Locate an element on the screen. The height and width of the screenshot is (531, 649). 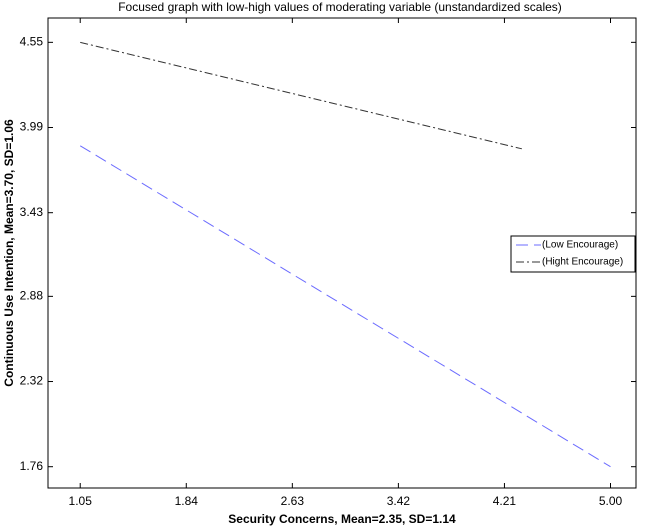
y-tick-label: 2.32 is located at coordinates (32, 381).